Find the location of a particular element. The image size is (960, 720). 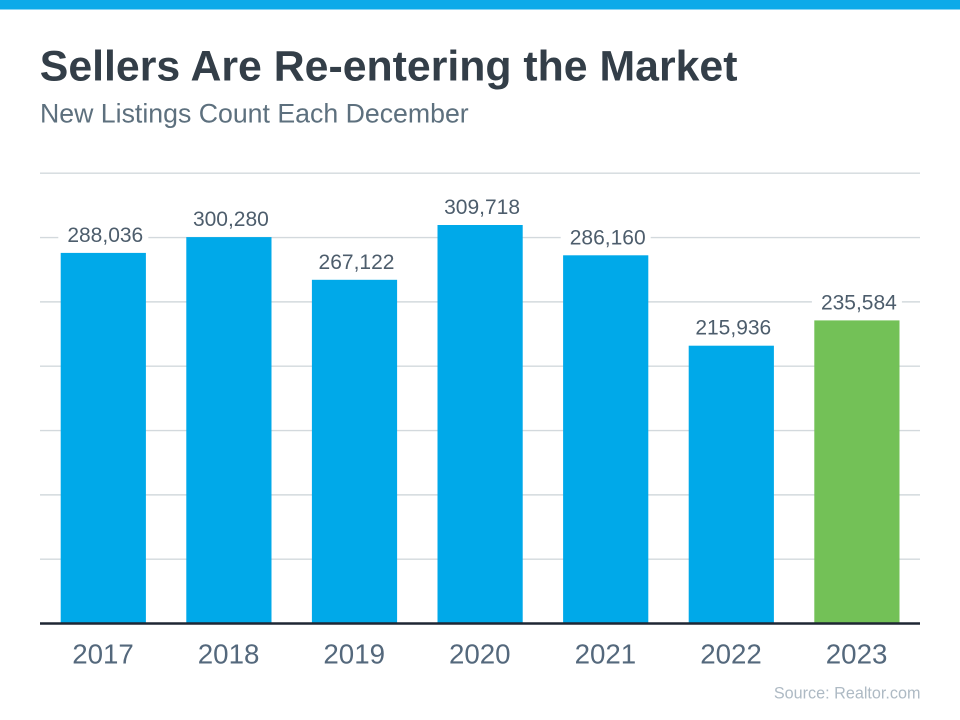

svg-text: 300,280 is located at coordinates (231, 219).